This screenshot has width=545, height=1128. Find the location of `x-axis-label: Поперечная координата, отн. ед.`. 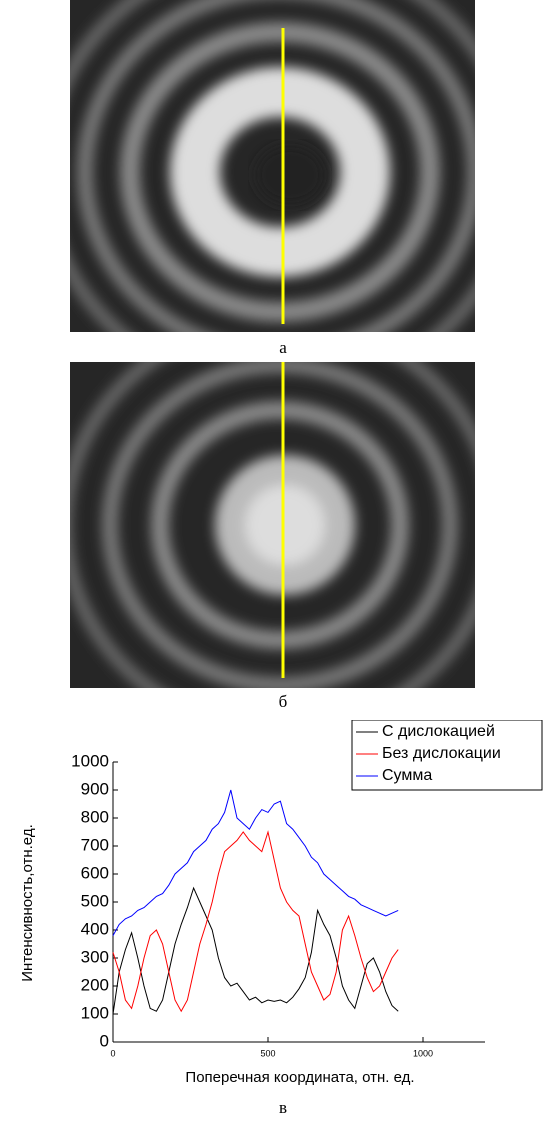

x-axis-label: Поперечная координата, отн. ед. is located at coordinates (299, 1077).